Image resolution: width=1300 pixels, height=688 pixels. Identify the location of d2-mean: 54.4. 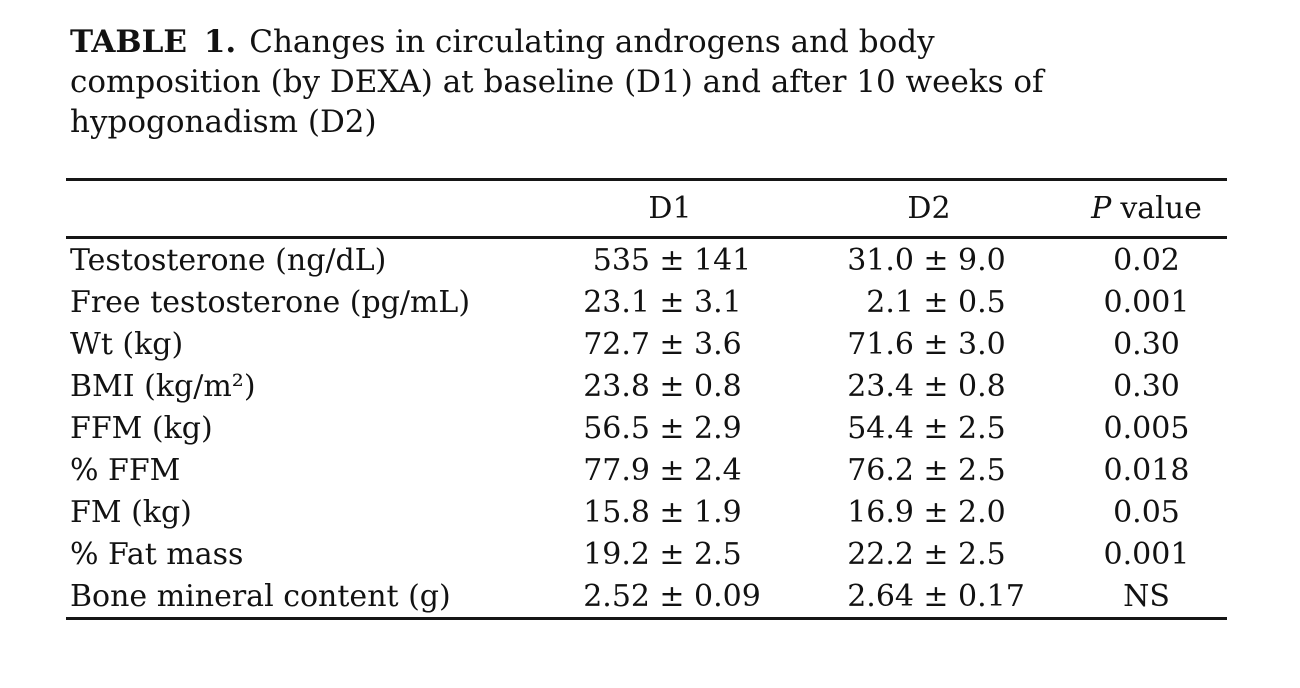
(880, 428).